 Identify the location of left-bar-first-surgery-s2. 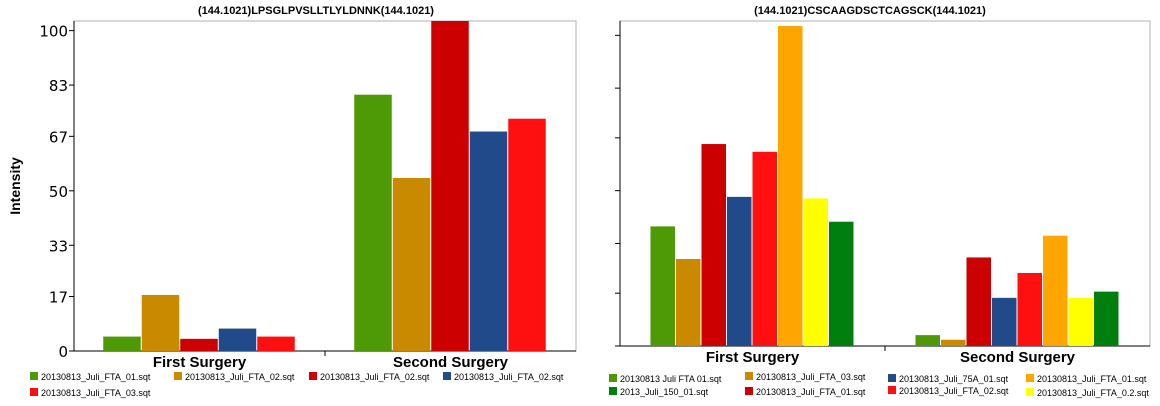
(199, 344).